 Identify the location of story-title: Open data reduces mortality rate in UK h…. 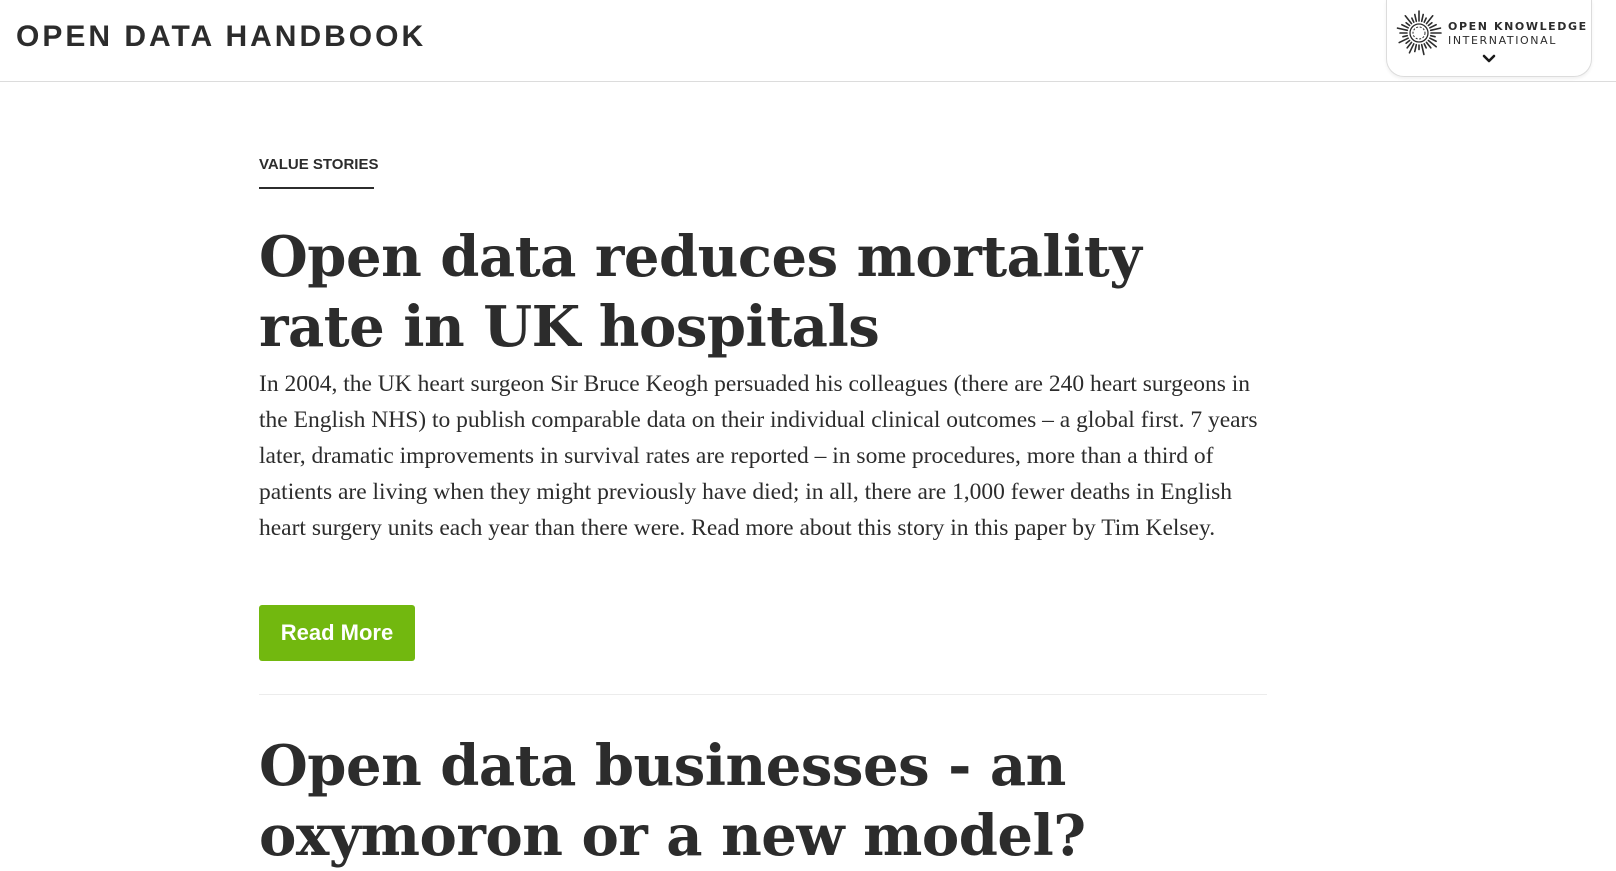
(700, 292).